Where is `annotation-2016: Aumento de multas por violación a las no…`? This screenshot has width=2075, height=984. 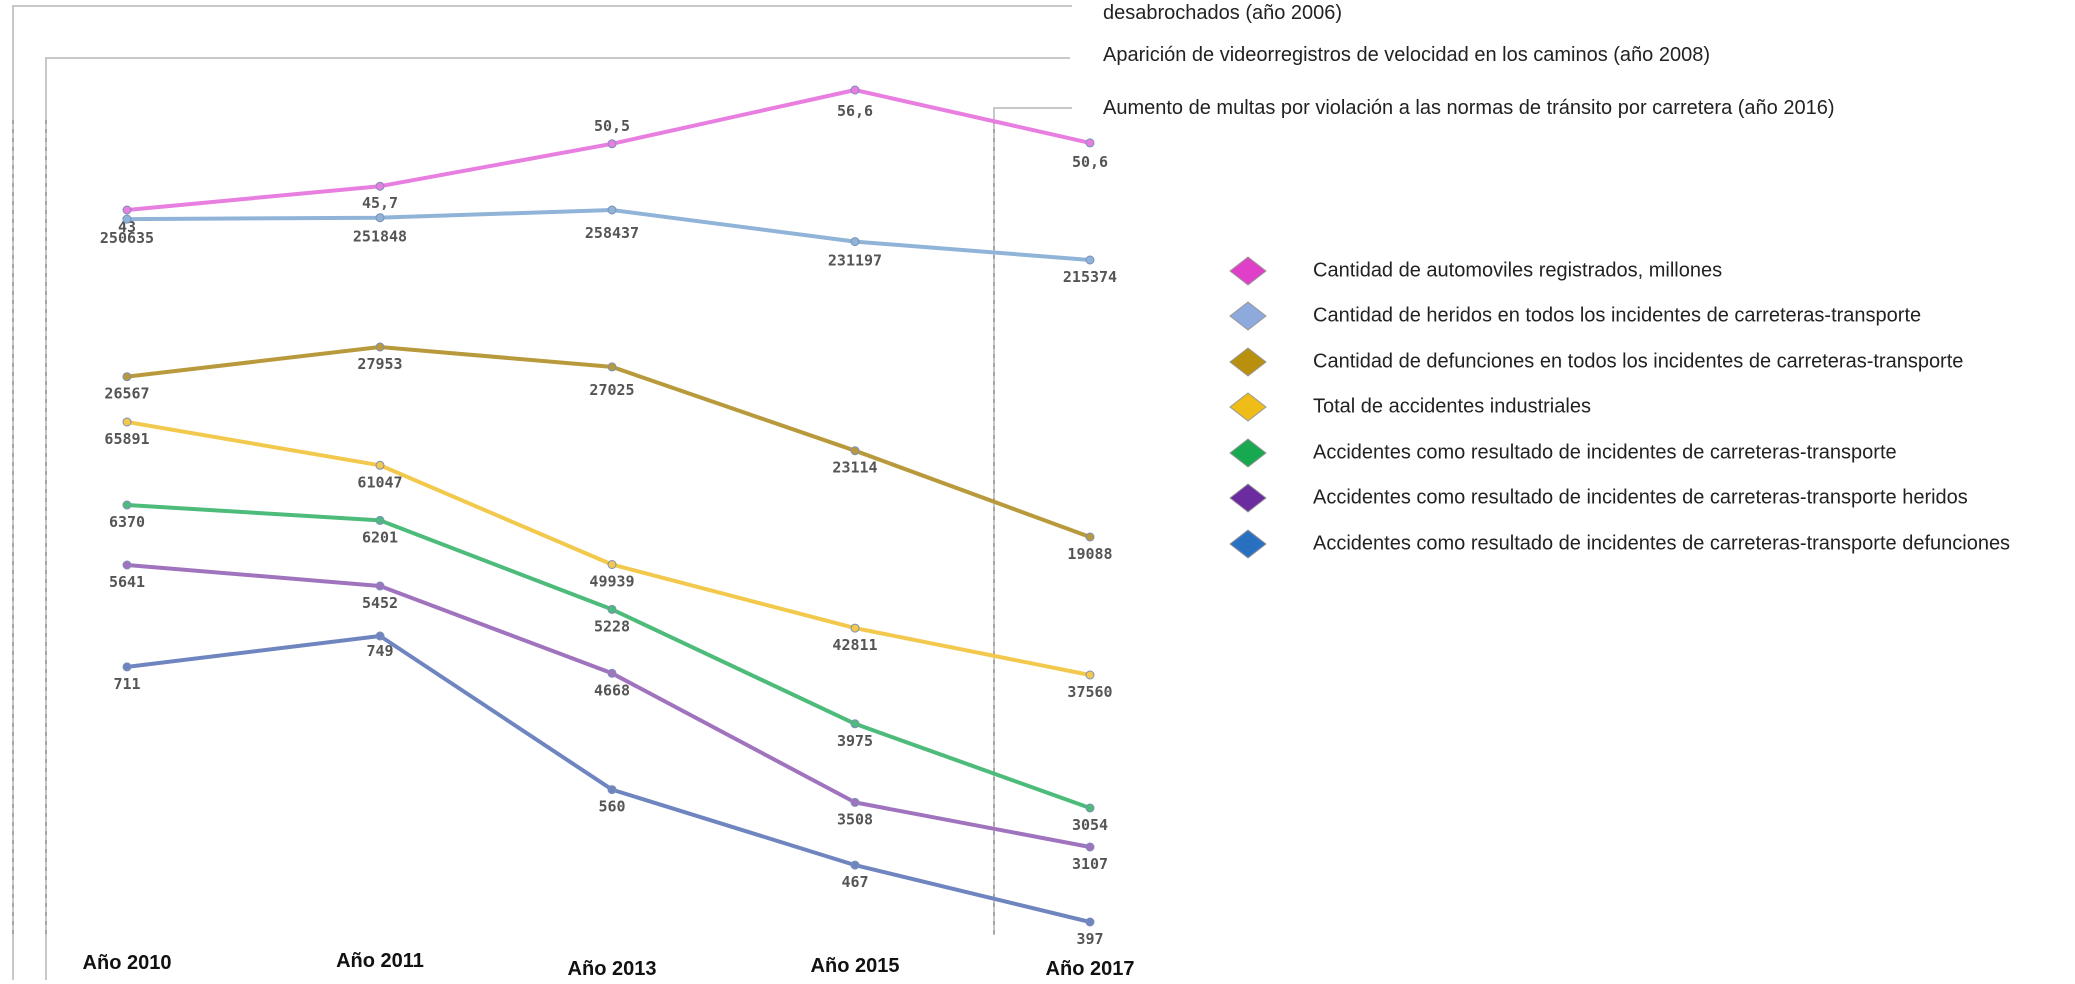
annotation-2016: Aumento de multas por violación a las no… is located at coordinates (1469, 108).